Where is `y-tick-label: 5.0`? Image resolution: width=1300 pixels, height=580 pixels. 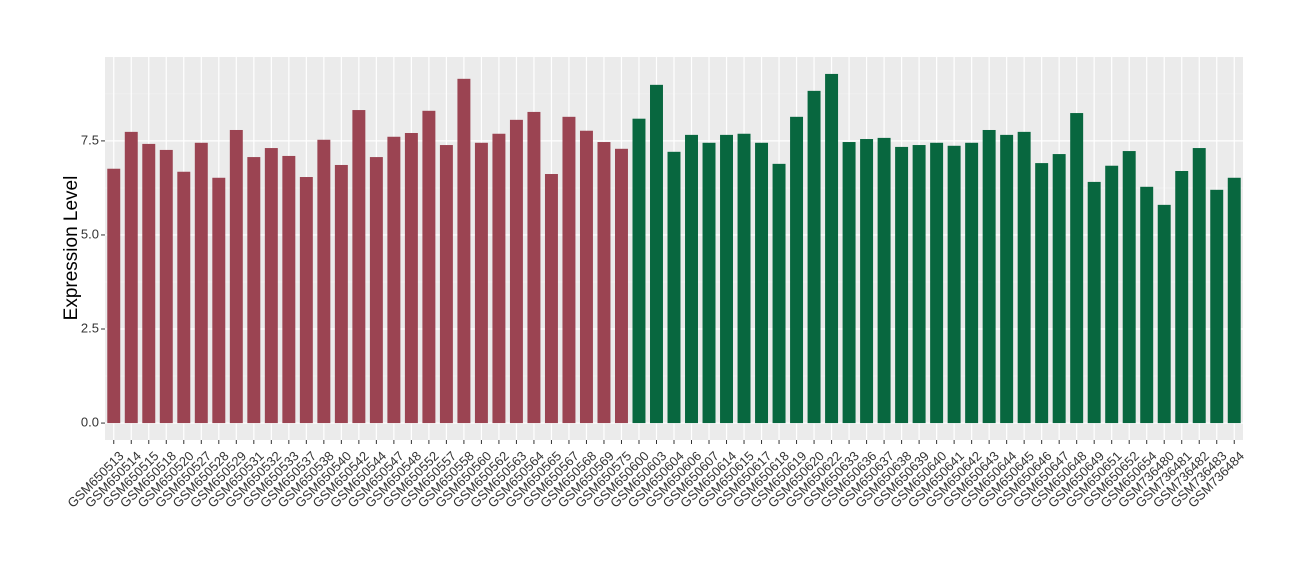
y-tick-label: 5.0 is located at coordinates (90, 233).